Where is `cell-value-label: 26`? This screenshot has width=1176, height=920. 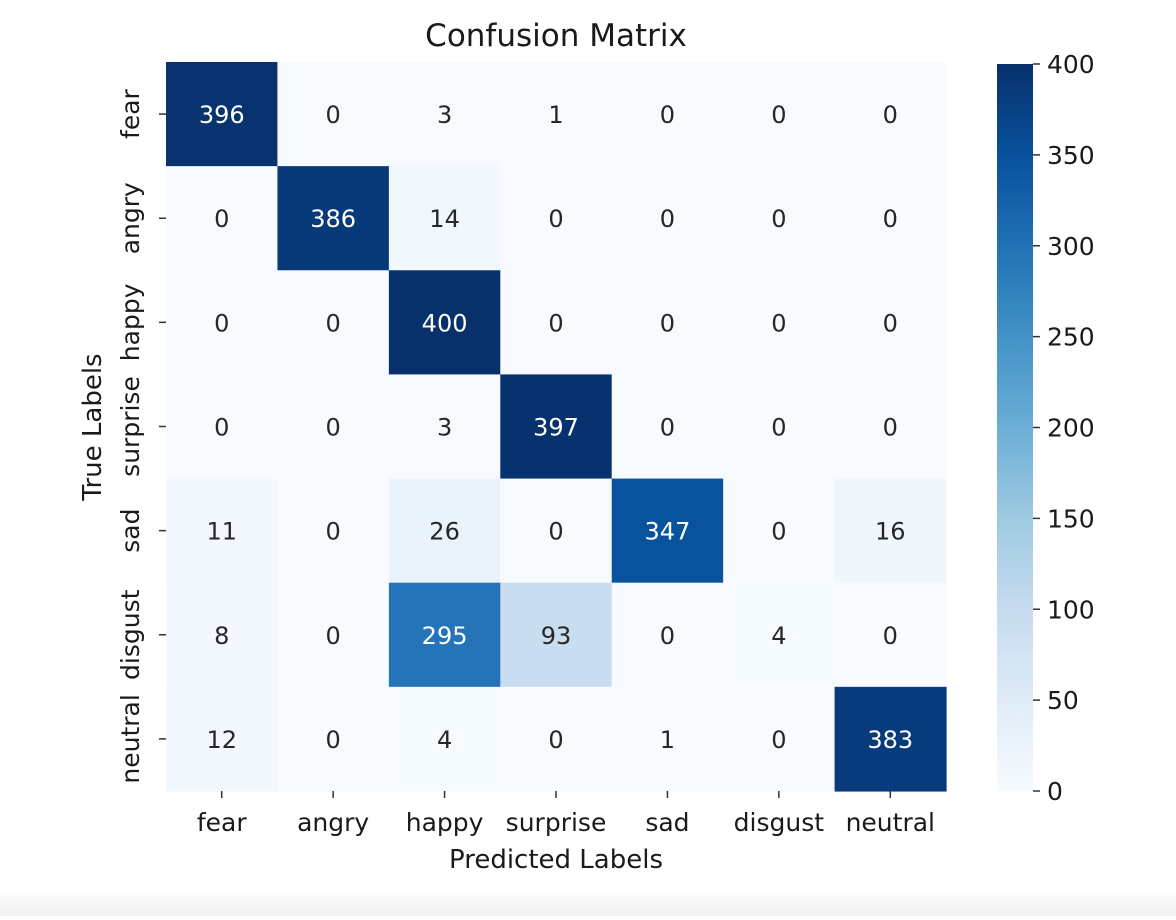 cell-value-label: 26 is located at coordinates (444, 532).